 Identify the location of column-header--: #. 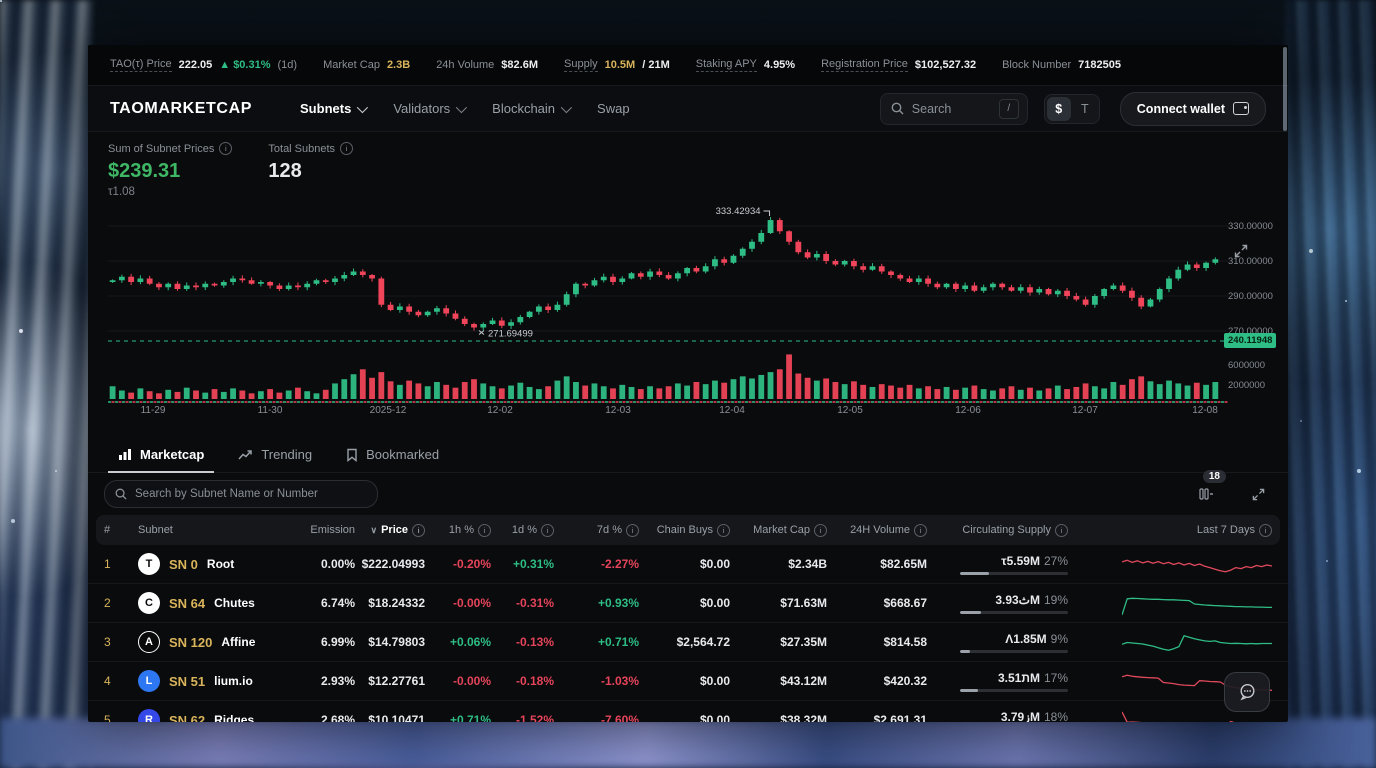
(121, 530).